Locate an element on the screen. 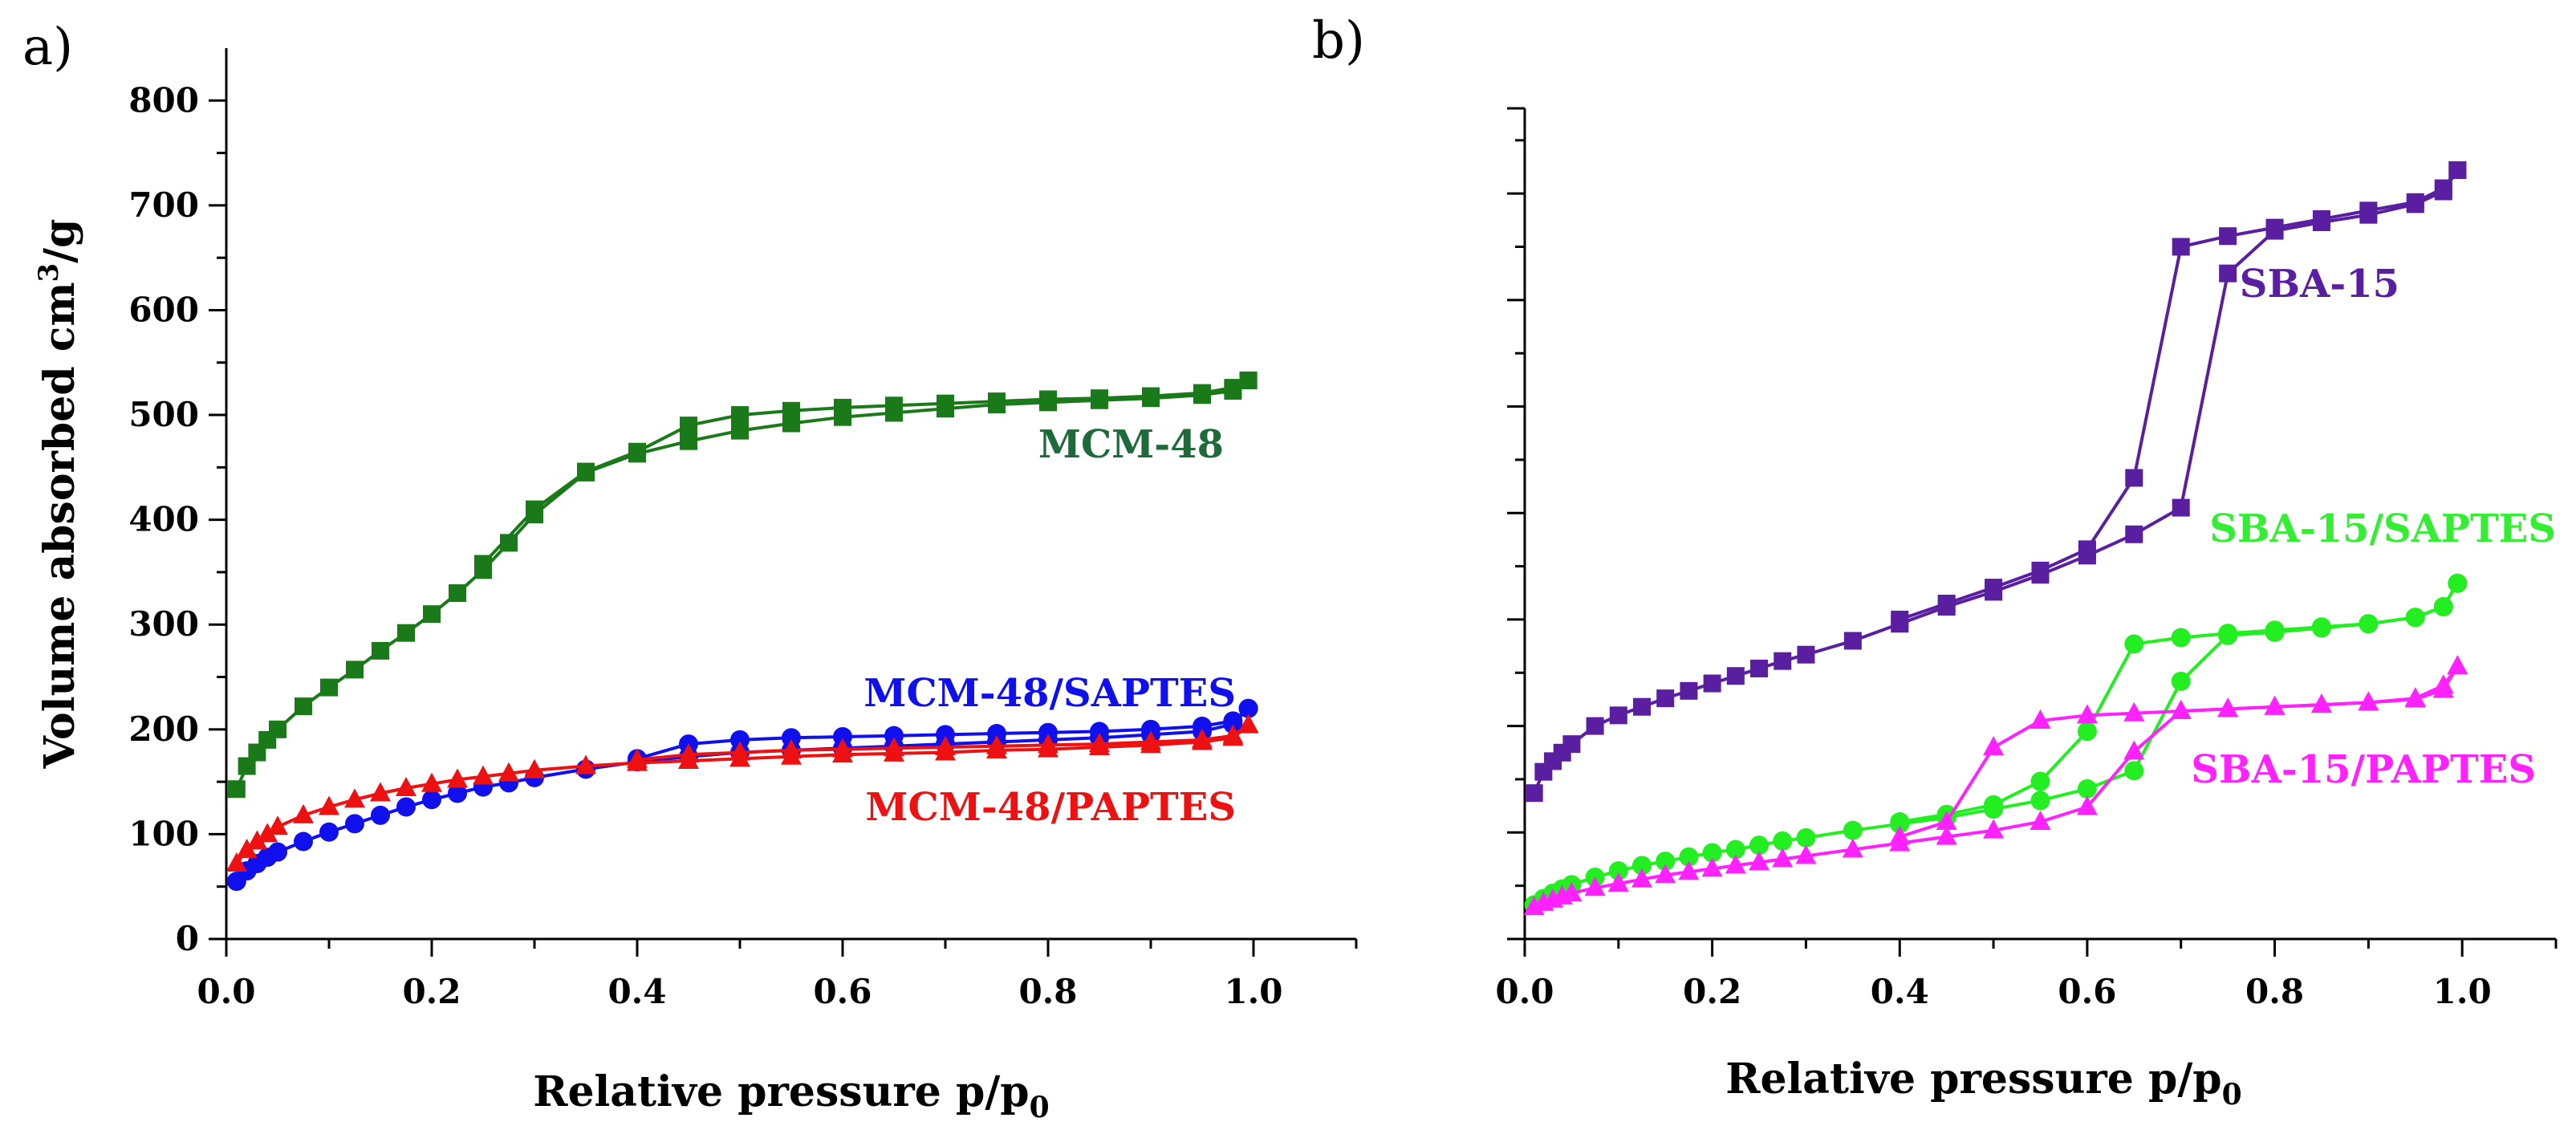  panel-letter: a) is located at coordinates (47, 47).